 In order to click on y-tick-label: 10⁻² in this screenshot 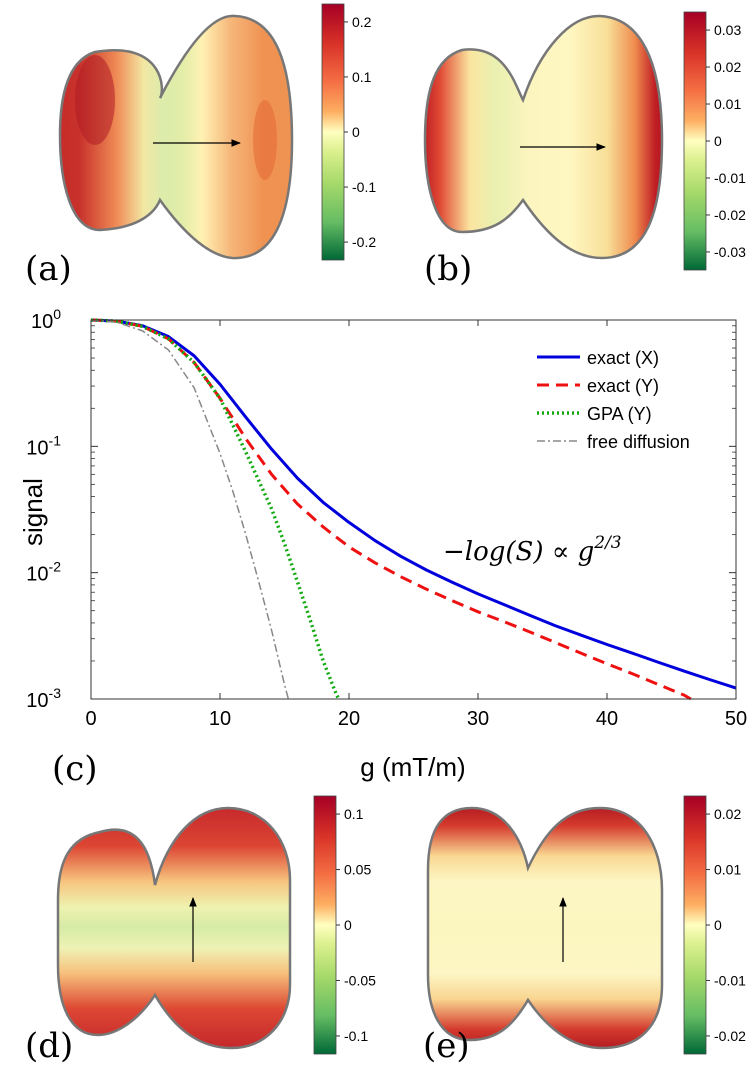, I will do `click(43, 572)`.